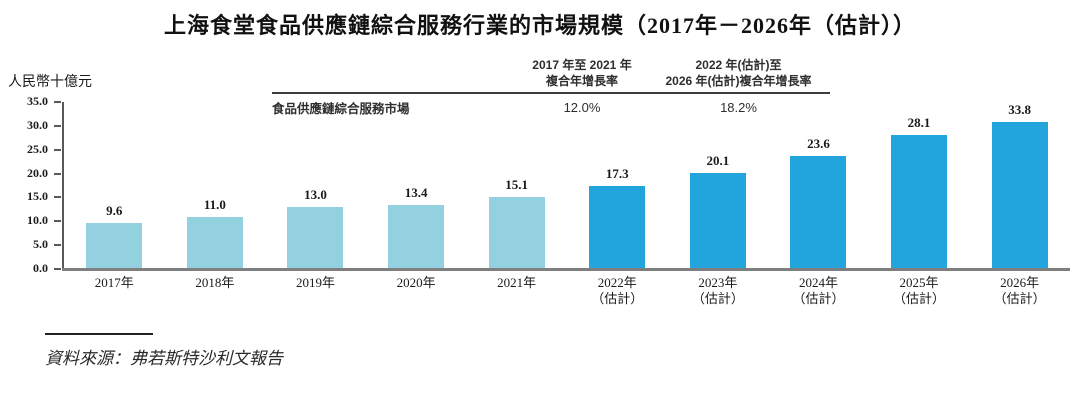  I want to click on y-tick-label: 0.0, so click(40, 268).